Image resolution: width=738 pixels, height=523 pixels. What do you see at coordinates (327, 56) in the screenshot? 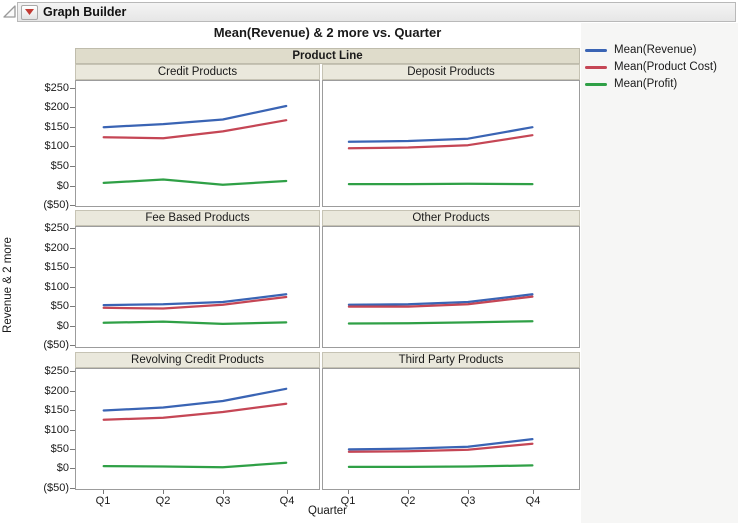
I see `trellis-group-header: Product Line` at bounding box center [327, 56].